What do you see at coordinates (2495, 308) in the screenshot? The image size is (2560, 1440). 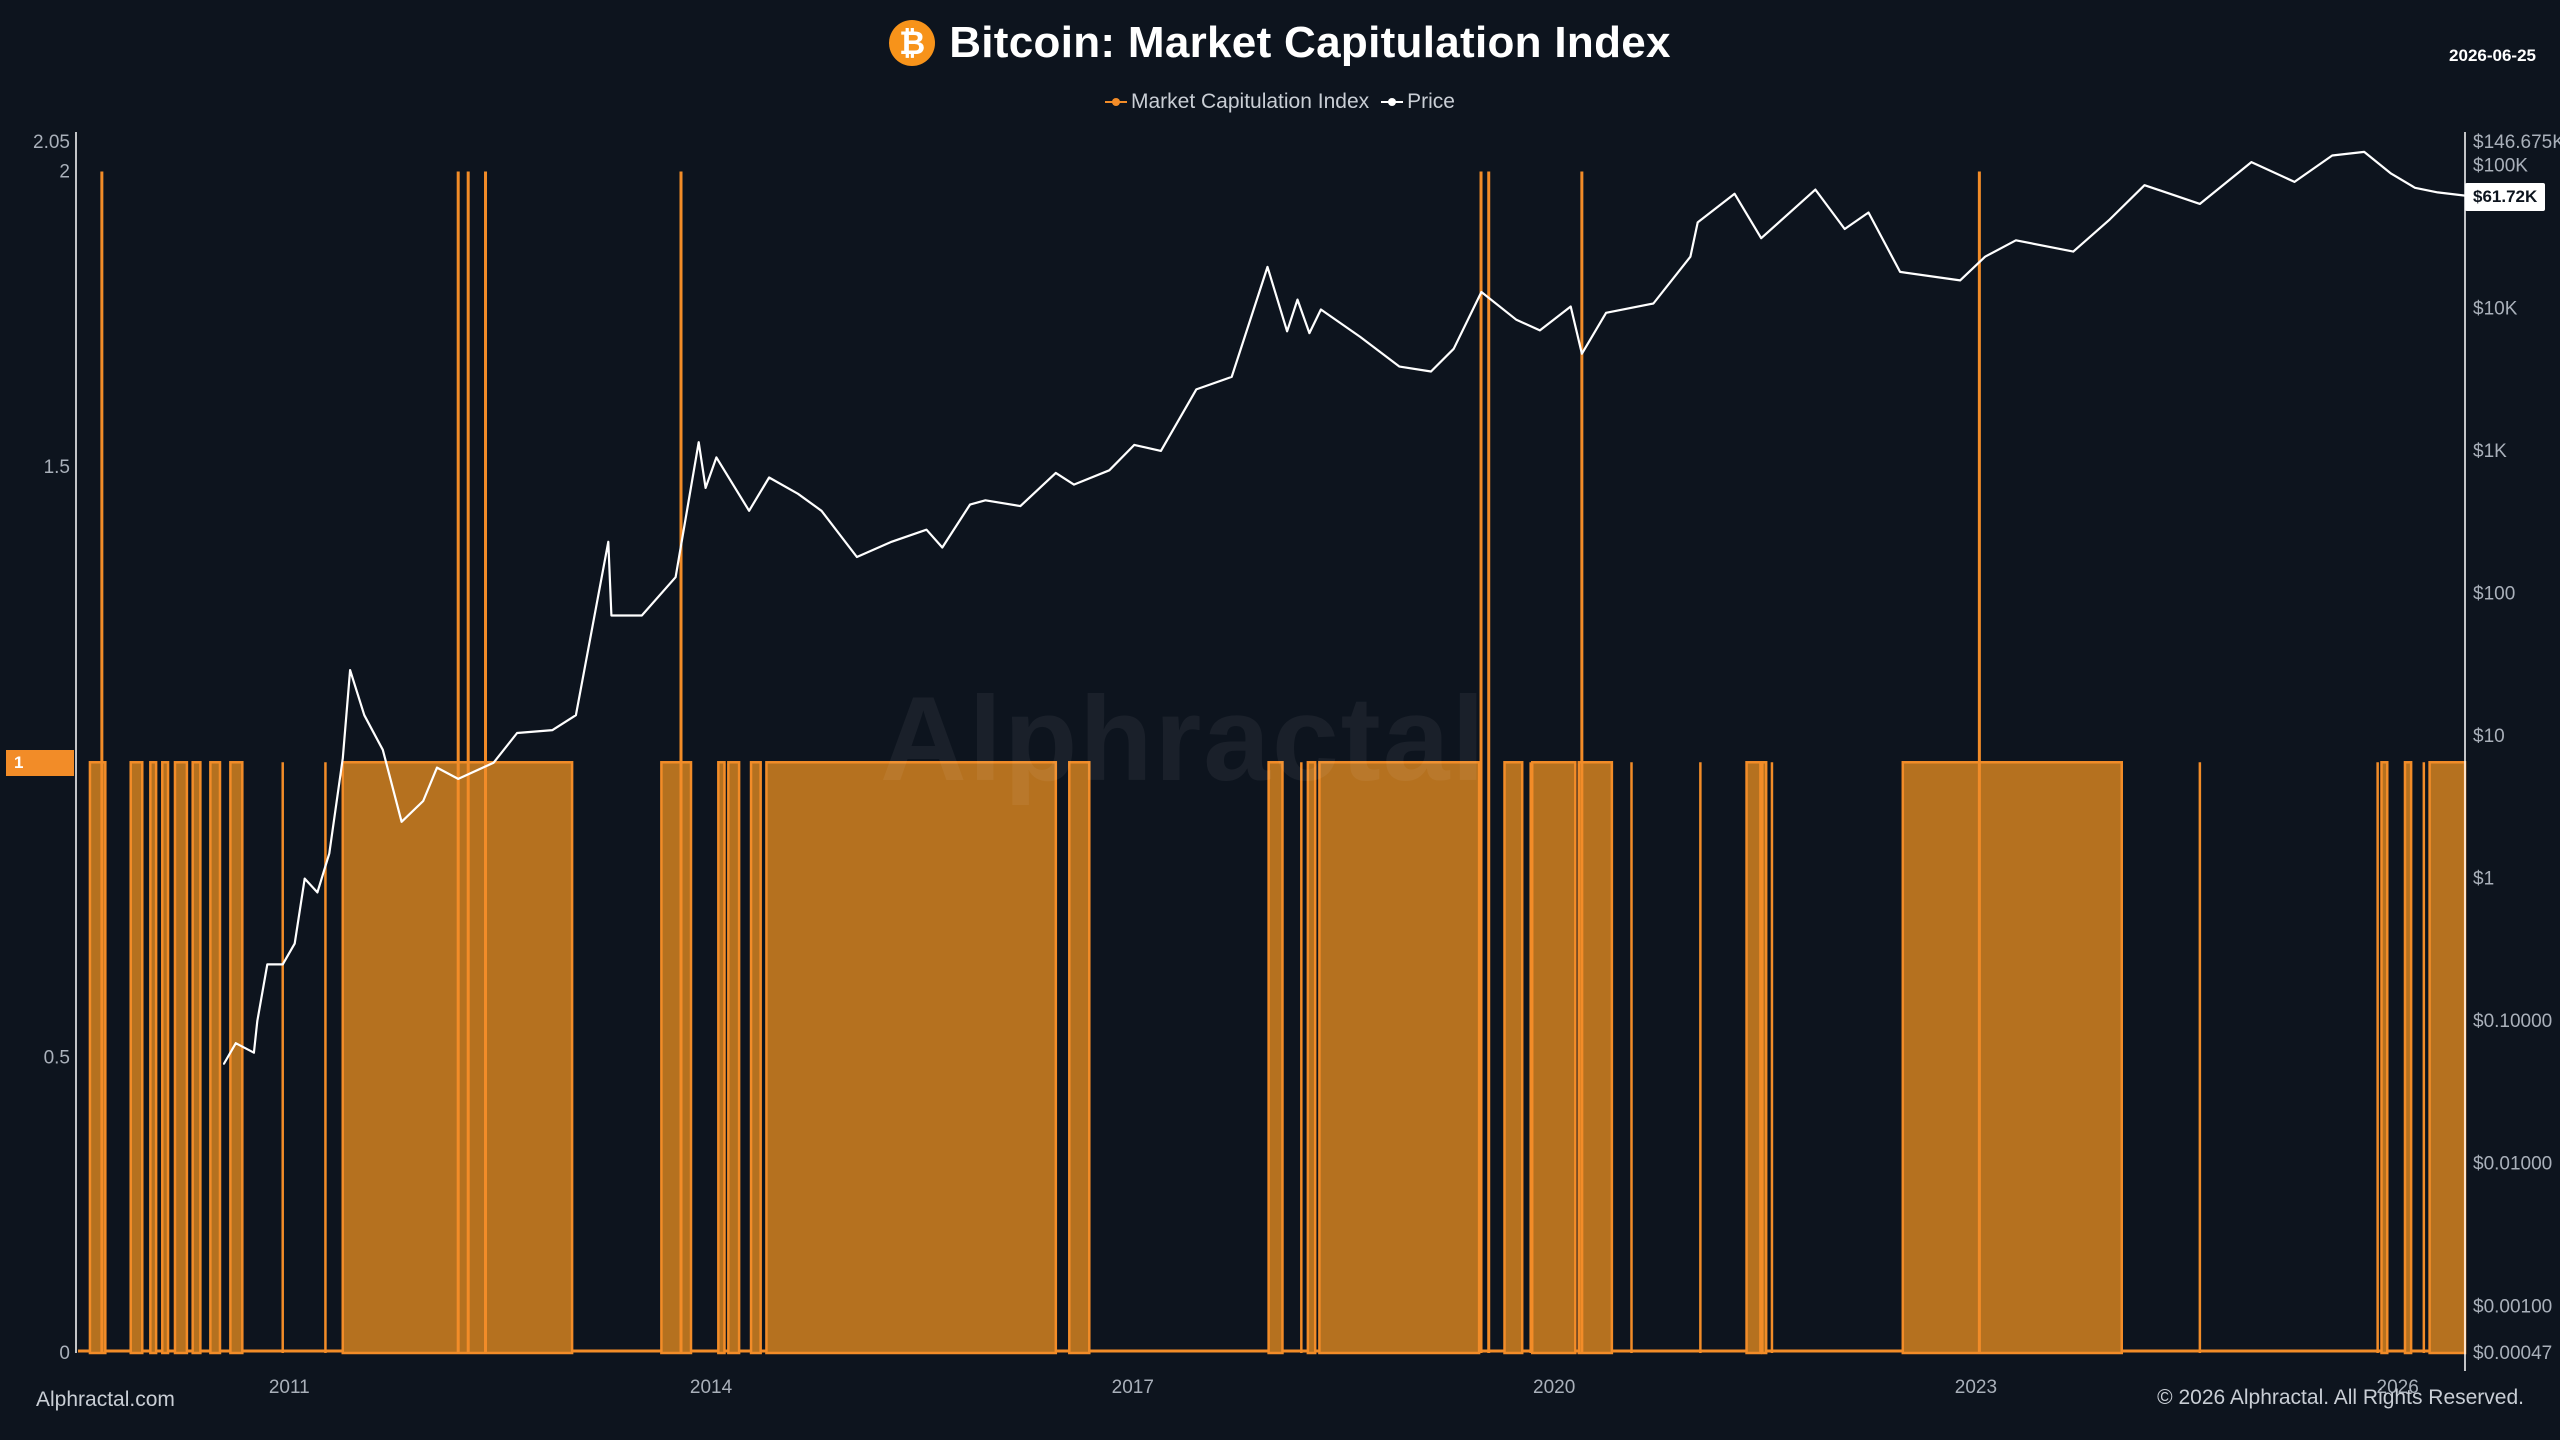 I see `right-tick-label: $10K` at bounding box center [2495, 308].